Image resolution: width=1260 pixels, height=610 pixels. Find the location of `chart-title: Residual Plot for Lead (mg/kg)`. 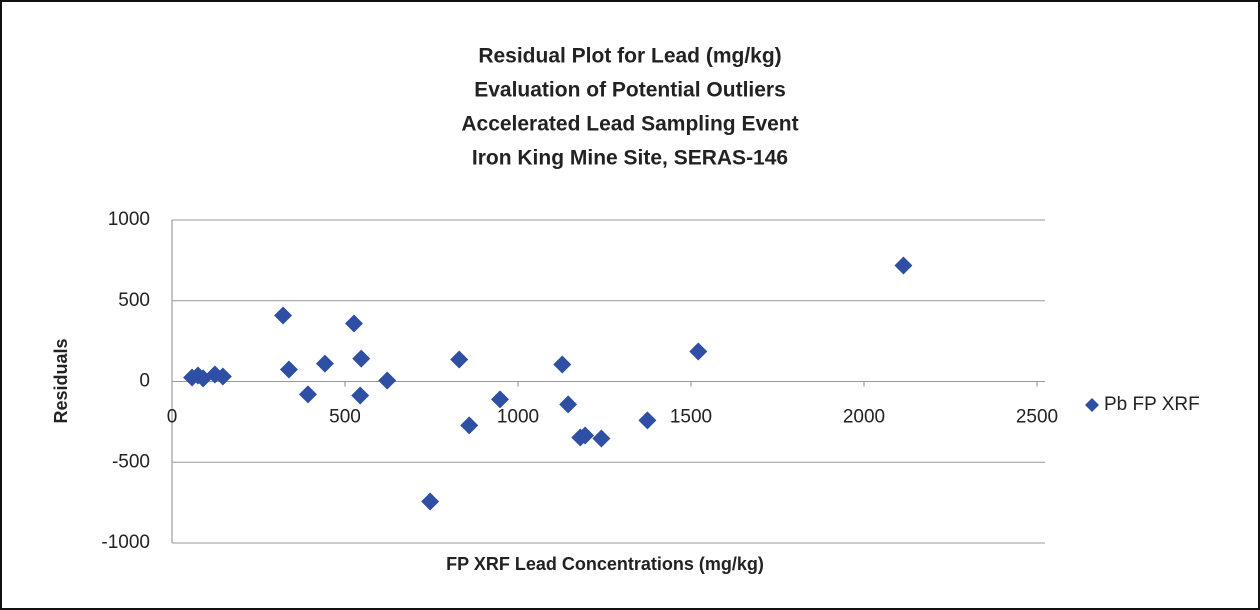

chart-title: Residual Plot for Lead (mg/kg) is located at coordinates (629, 56).